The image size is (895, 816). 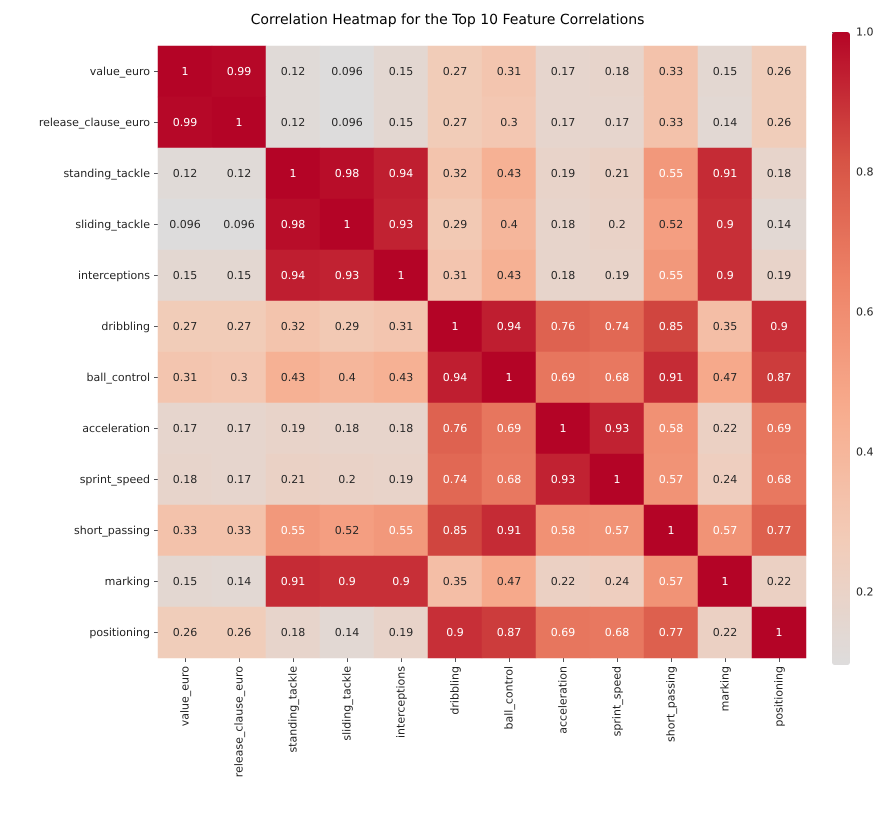 I want to click on data-label: 0.57, so click(x=671, y=581).